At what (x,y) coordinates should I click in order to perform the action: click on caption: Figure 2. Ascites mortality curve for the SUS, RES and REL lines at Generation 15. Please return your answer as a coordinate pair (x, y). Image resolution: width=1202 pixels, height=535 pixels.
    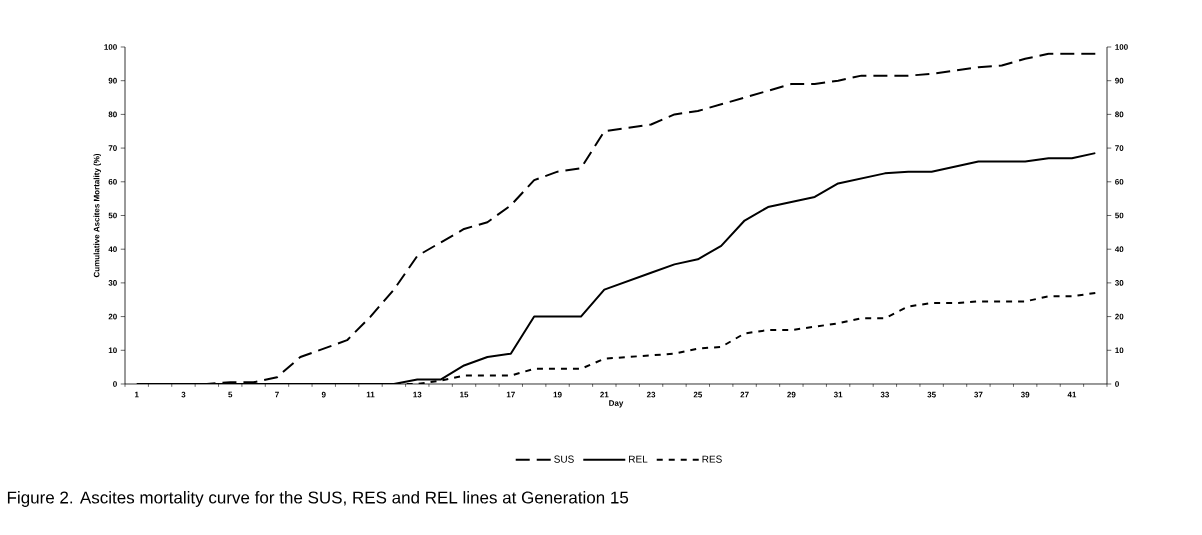
    Looking at the image, I should click on (318, 499).